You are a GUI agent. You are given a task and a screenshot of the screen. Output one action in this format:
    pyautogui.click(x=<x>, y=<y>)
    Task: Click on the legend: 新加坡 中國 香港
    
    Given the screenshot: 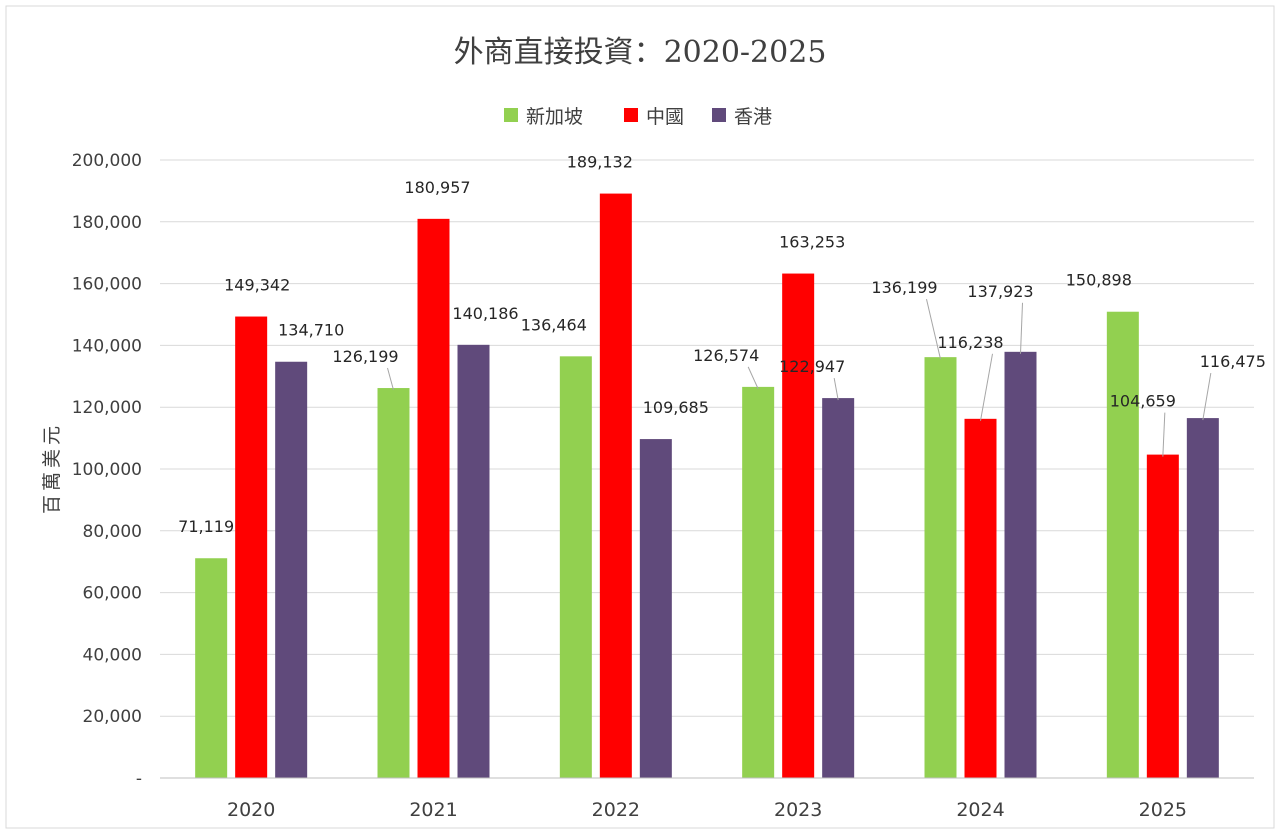 What is the action you would take?
    pyautogui.click(x=638, y=117)
    